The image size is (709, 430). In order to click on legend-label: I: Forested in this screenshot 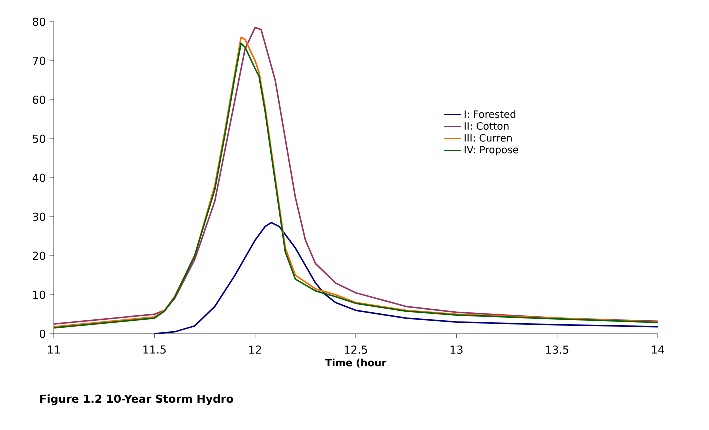, I will do `click(490, 114)`.